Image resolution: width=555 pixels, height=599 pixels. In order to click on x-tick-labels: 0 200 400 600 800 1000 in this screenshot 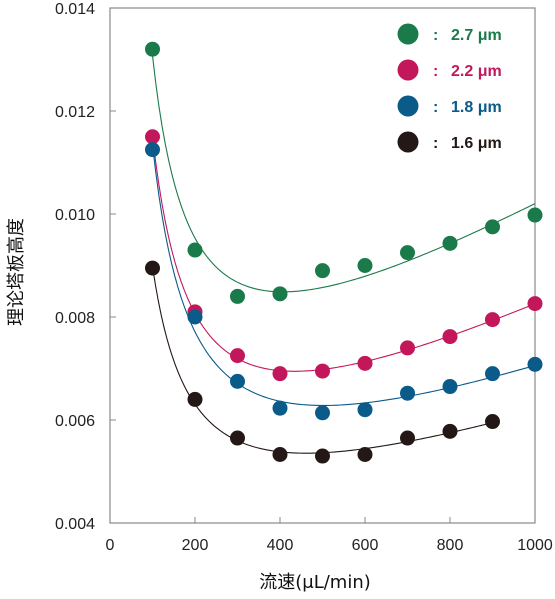, I will do `click(329, 545)`.